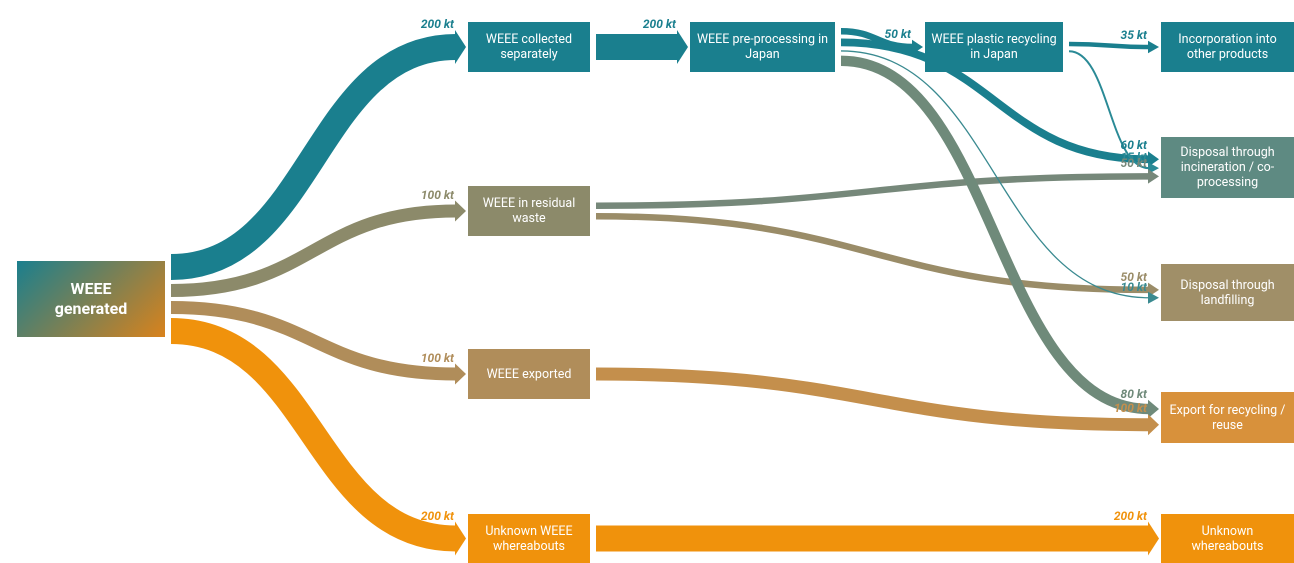 This screenshot has height=563, width=1294. What do you see at coordinates (1133, 157) in the screenshot?
I see `flow-label: 15 kt` at bounding box center [1133, 157].